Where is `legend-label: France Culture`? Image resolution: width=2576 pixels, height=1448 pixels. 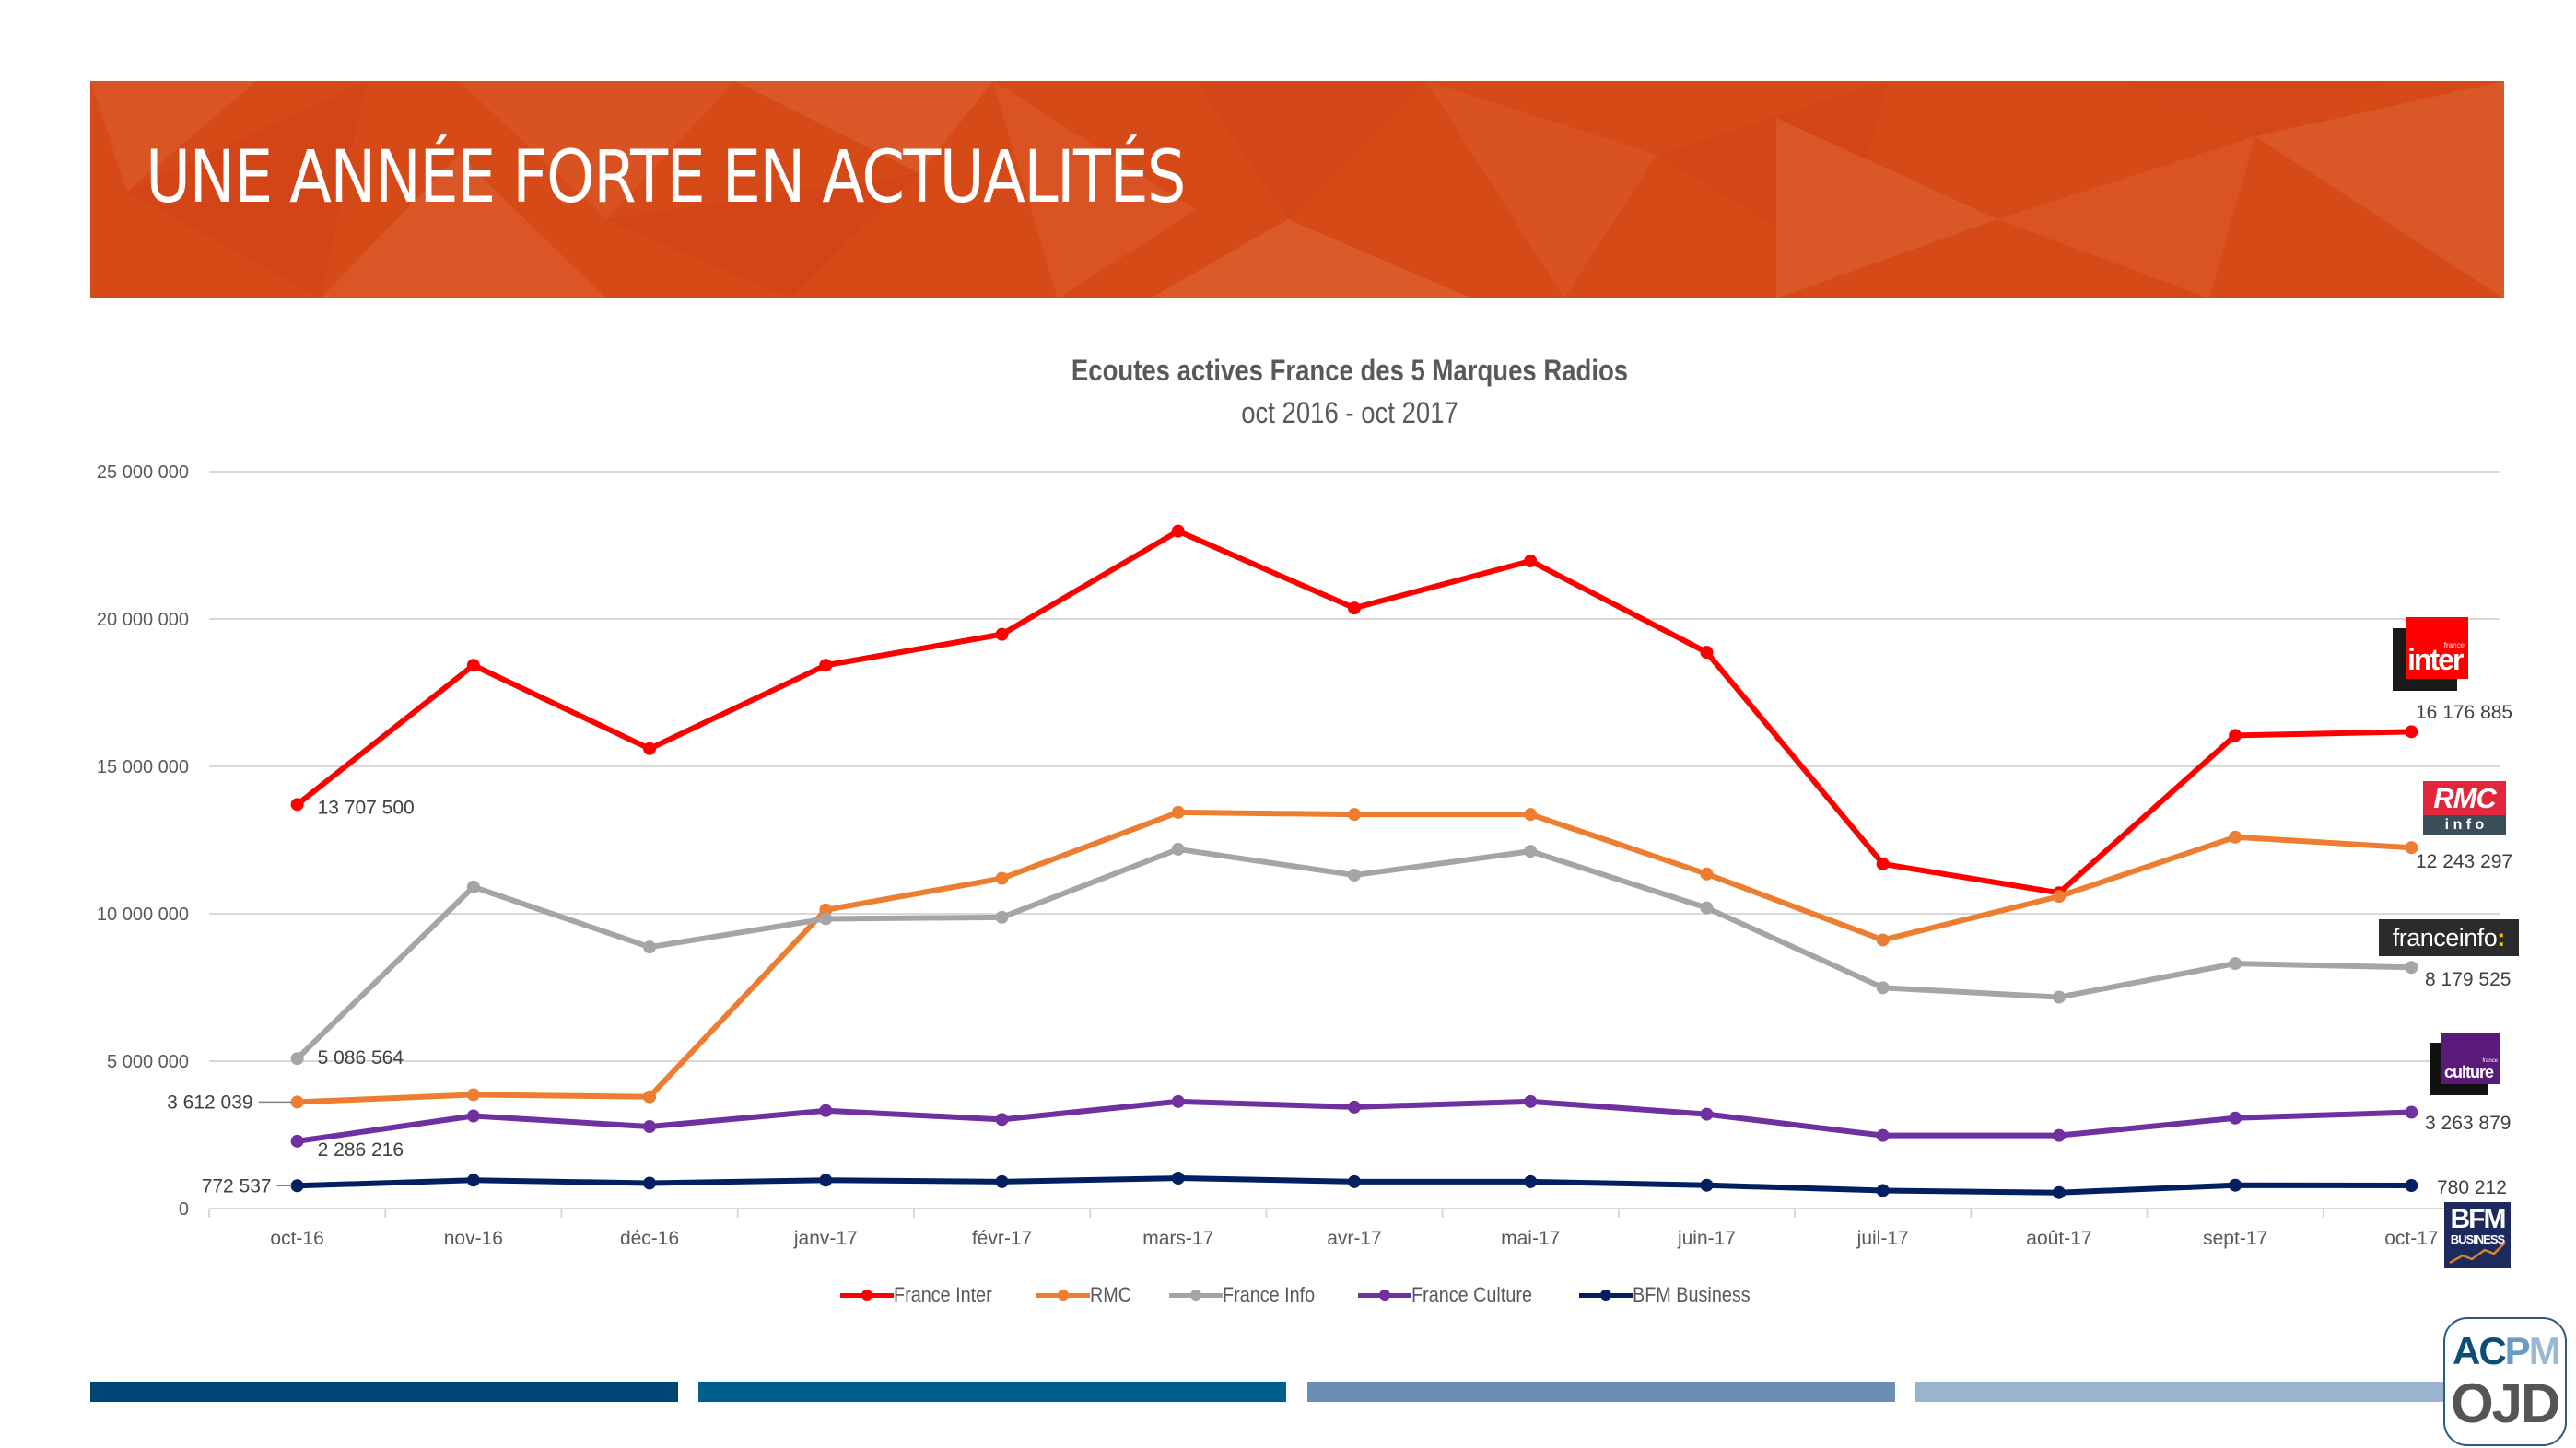 legend-label: France Culture is located at coordinates (1471, 1295).